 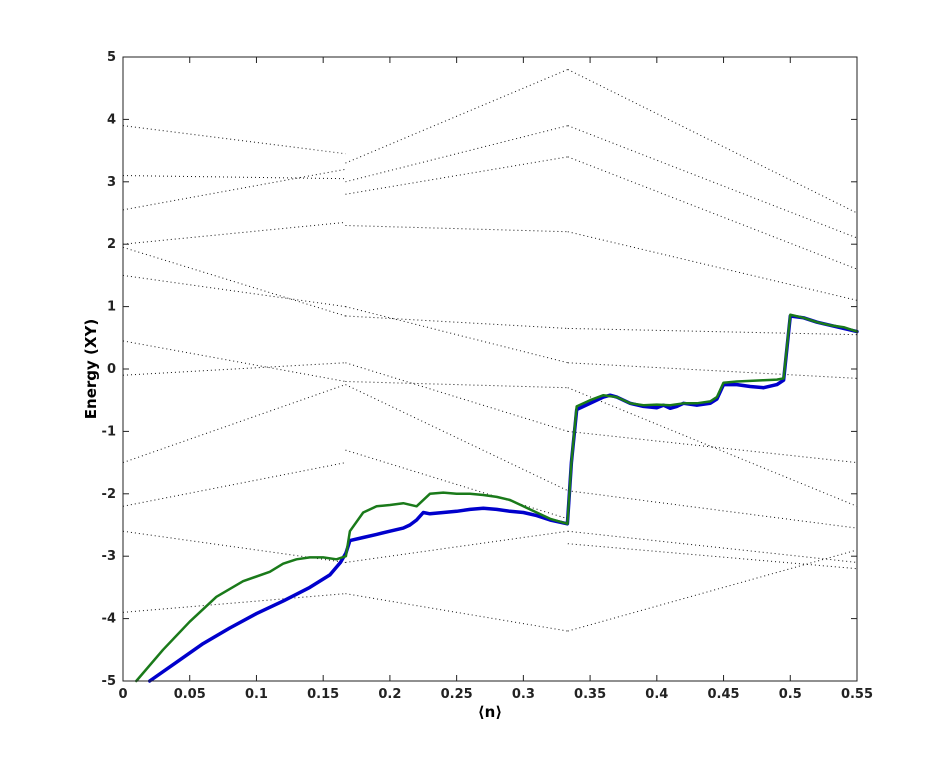 I want to click on x-tick-label: 0.35, so click(x=590, y=694).